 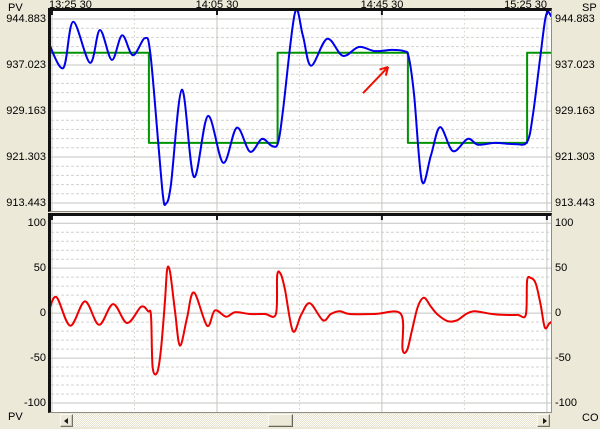 What do you see at coordinates (590, 418) in the screenshot?
I see `co-axis-label-bottom: CO` at bounding box center [590, 418].